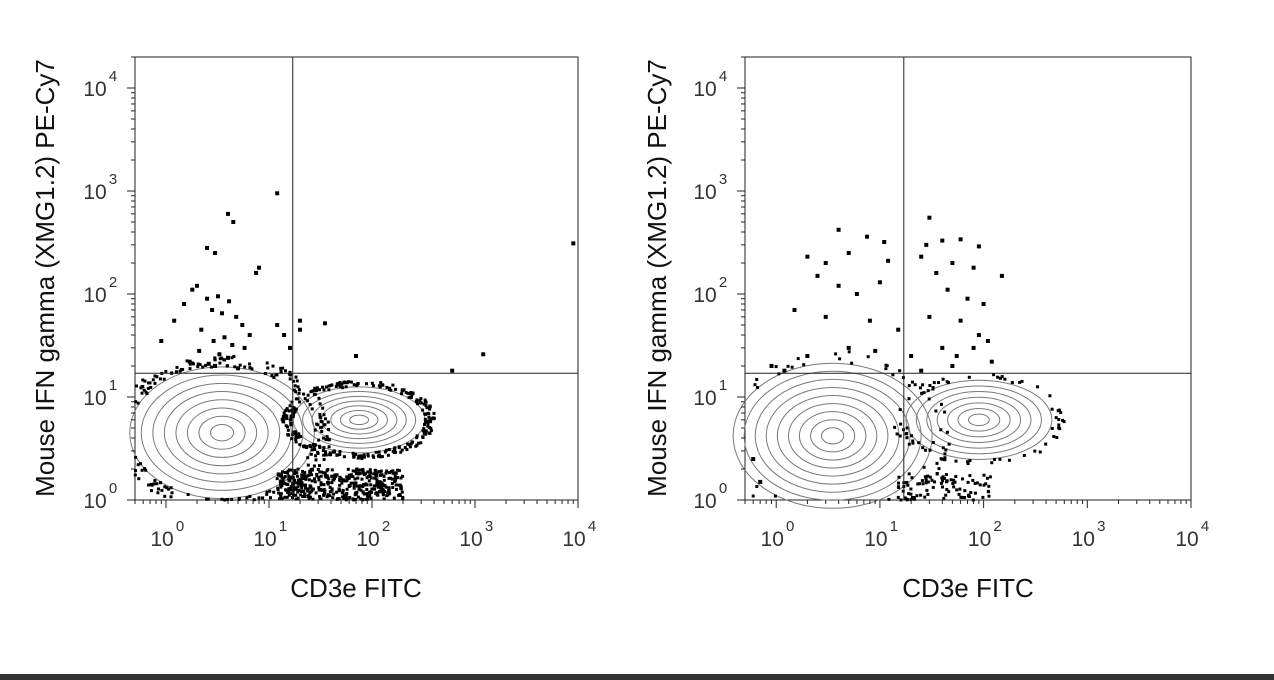  I want to click on x-tick-exponent: 3, so click(1101, 526).